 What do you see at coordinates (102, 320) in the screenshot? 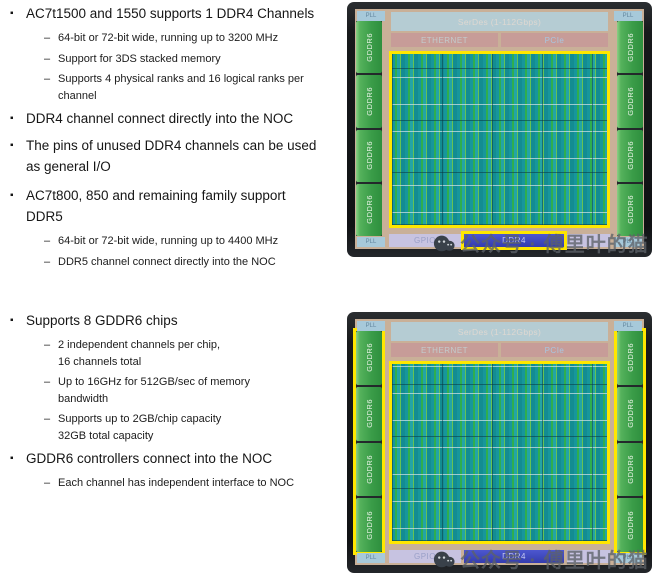
I see `bullet-text: Supports 8 GDDR6 chips` at bounding box center [102, 320].